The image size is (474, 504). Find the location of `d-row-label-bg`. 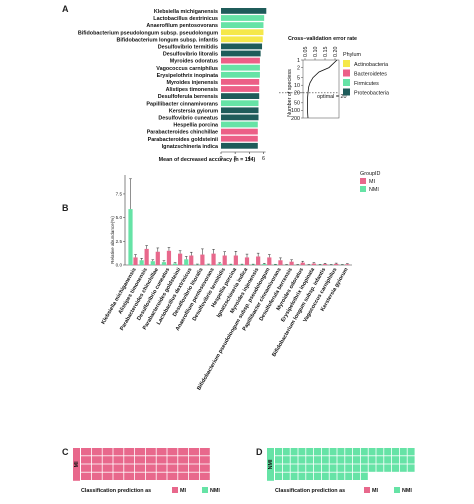

d-row-label-bg is located at coordinates (270, 464).